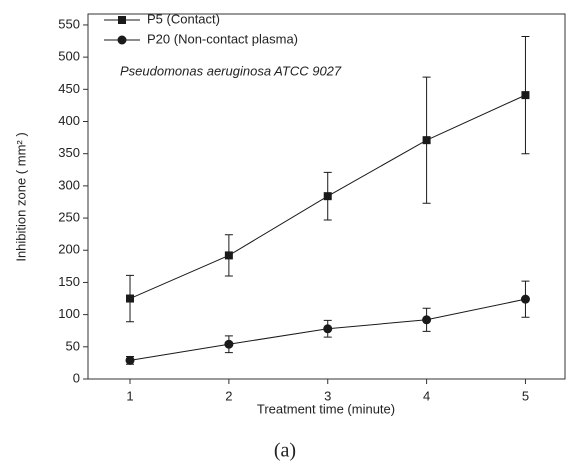  What do you see at coordinates (69, 23) in the screenshot?
I see `y-tick-label: 550` at bounding box center [69, 23].